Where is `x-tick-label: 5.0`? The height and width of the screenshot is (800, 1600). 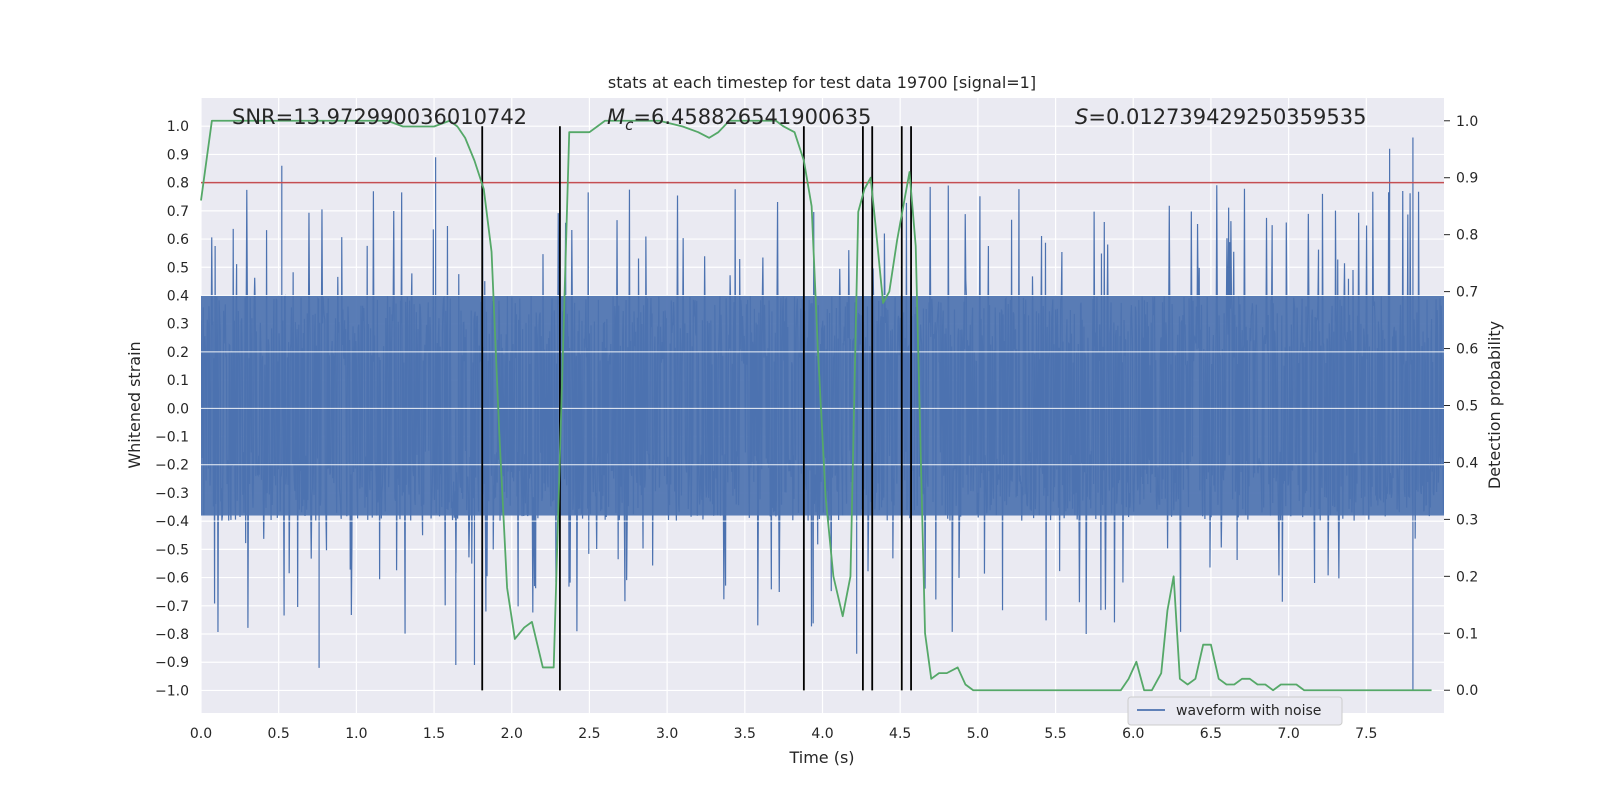 x-tick-label: 5.0 is located at coordinates (978, 734).